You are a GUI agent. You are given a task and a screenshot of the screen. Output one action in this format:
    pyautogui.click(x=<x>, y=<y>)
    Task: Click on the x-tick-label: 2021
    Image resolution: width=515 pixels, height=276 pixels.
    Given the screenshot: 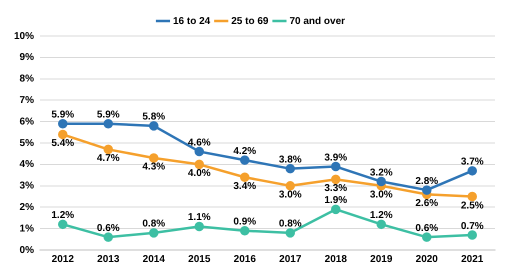 What is the action you would take?
    pyautogui.click(x=472, y=259)
    